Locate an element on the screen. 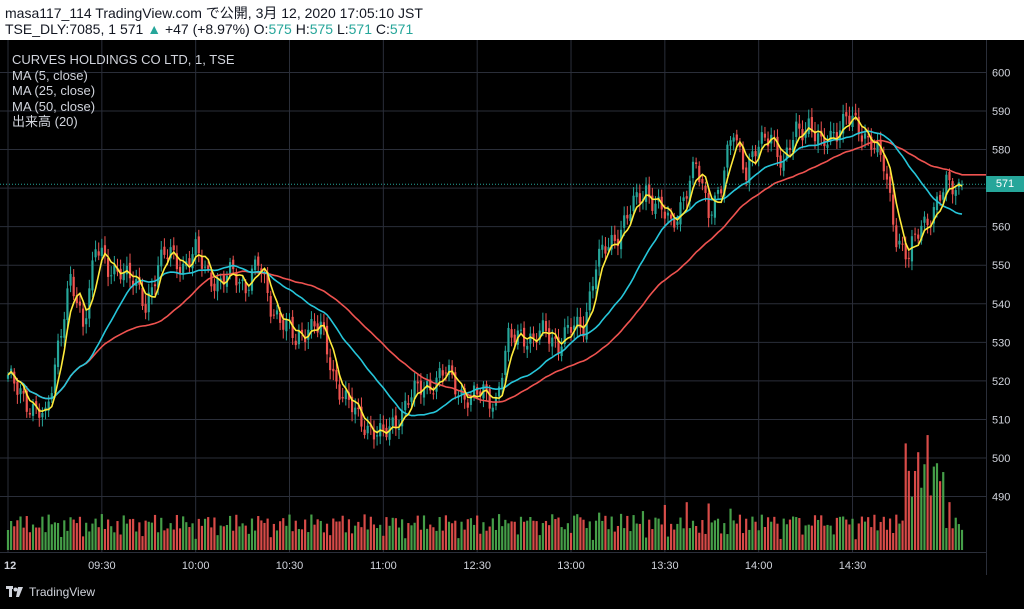 This screenshot has width=1024, height=609. tradingview-logo-icon is located at coordinates (14, 591).